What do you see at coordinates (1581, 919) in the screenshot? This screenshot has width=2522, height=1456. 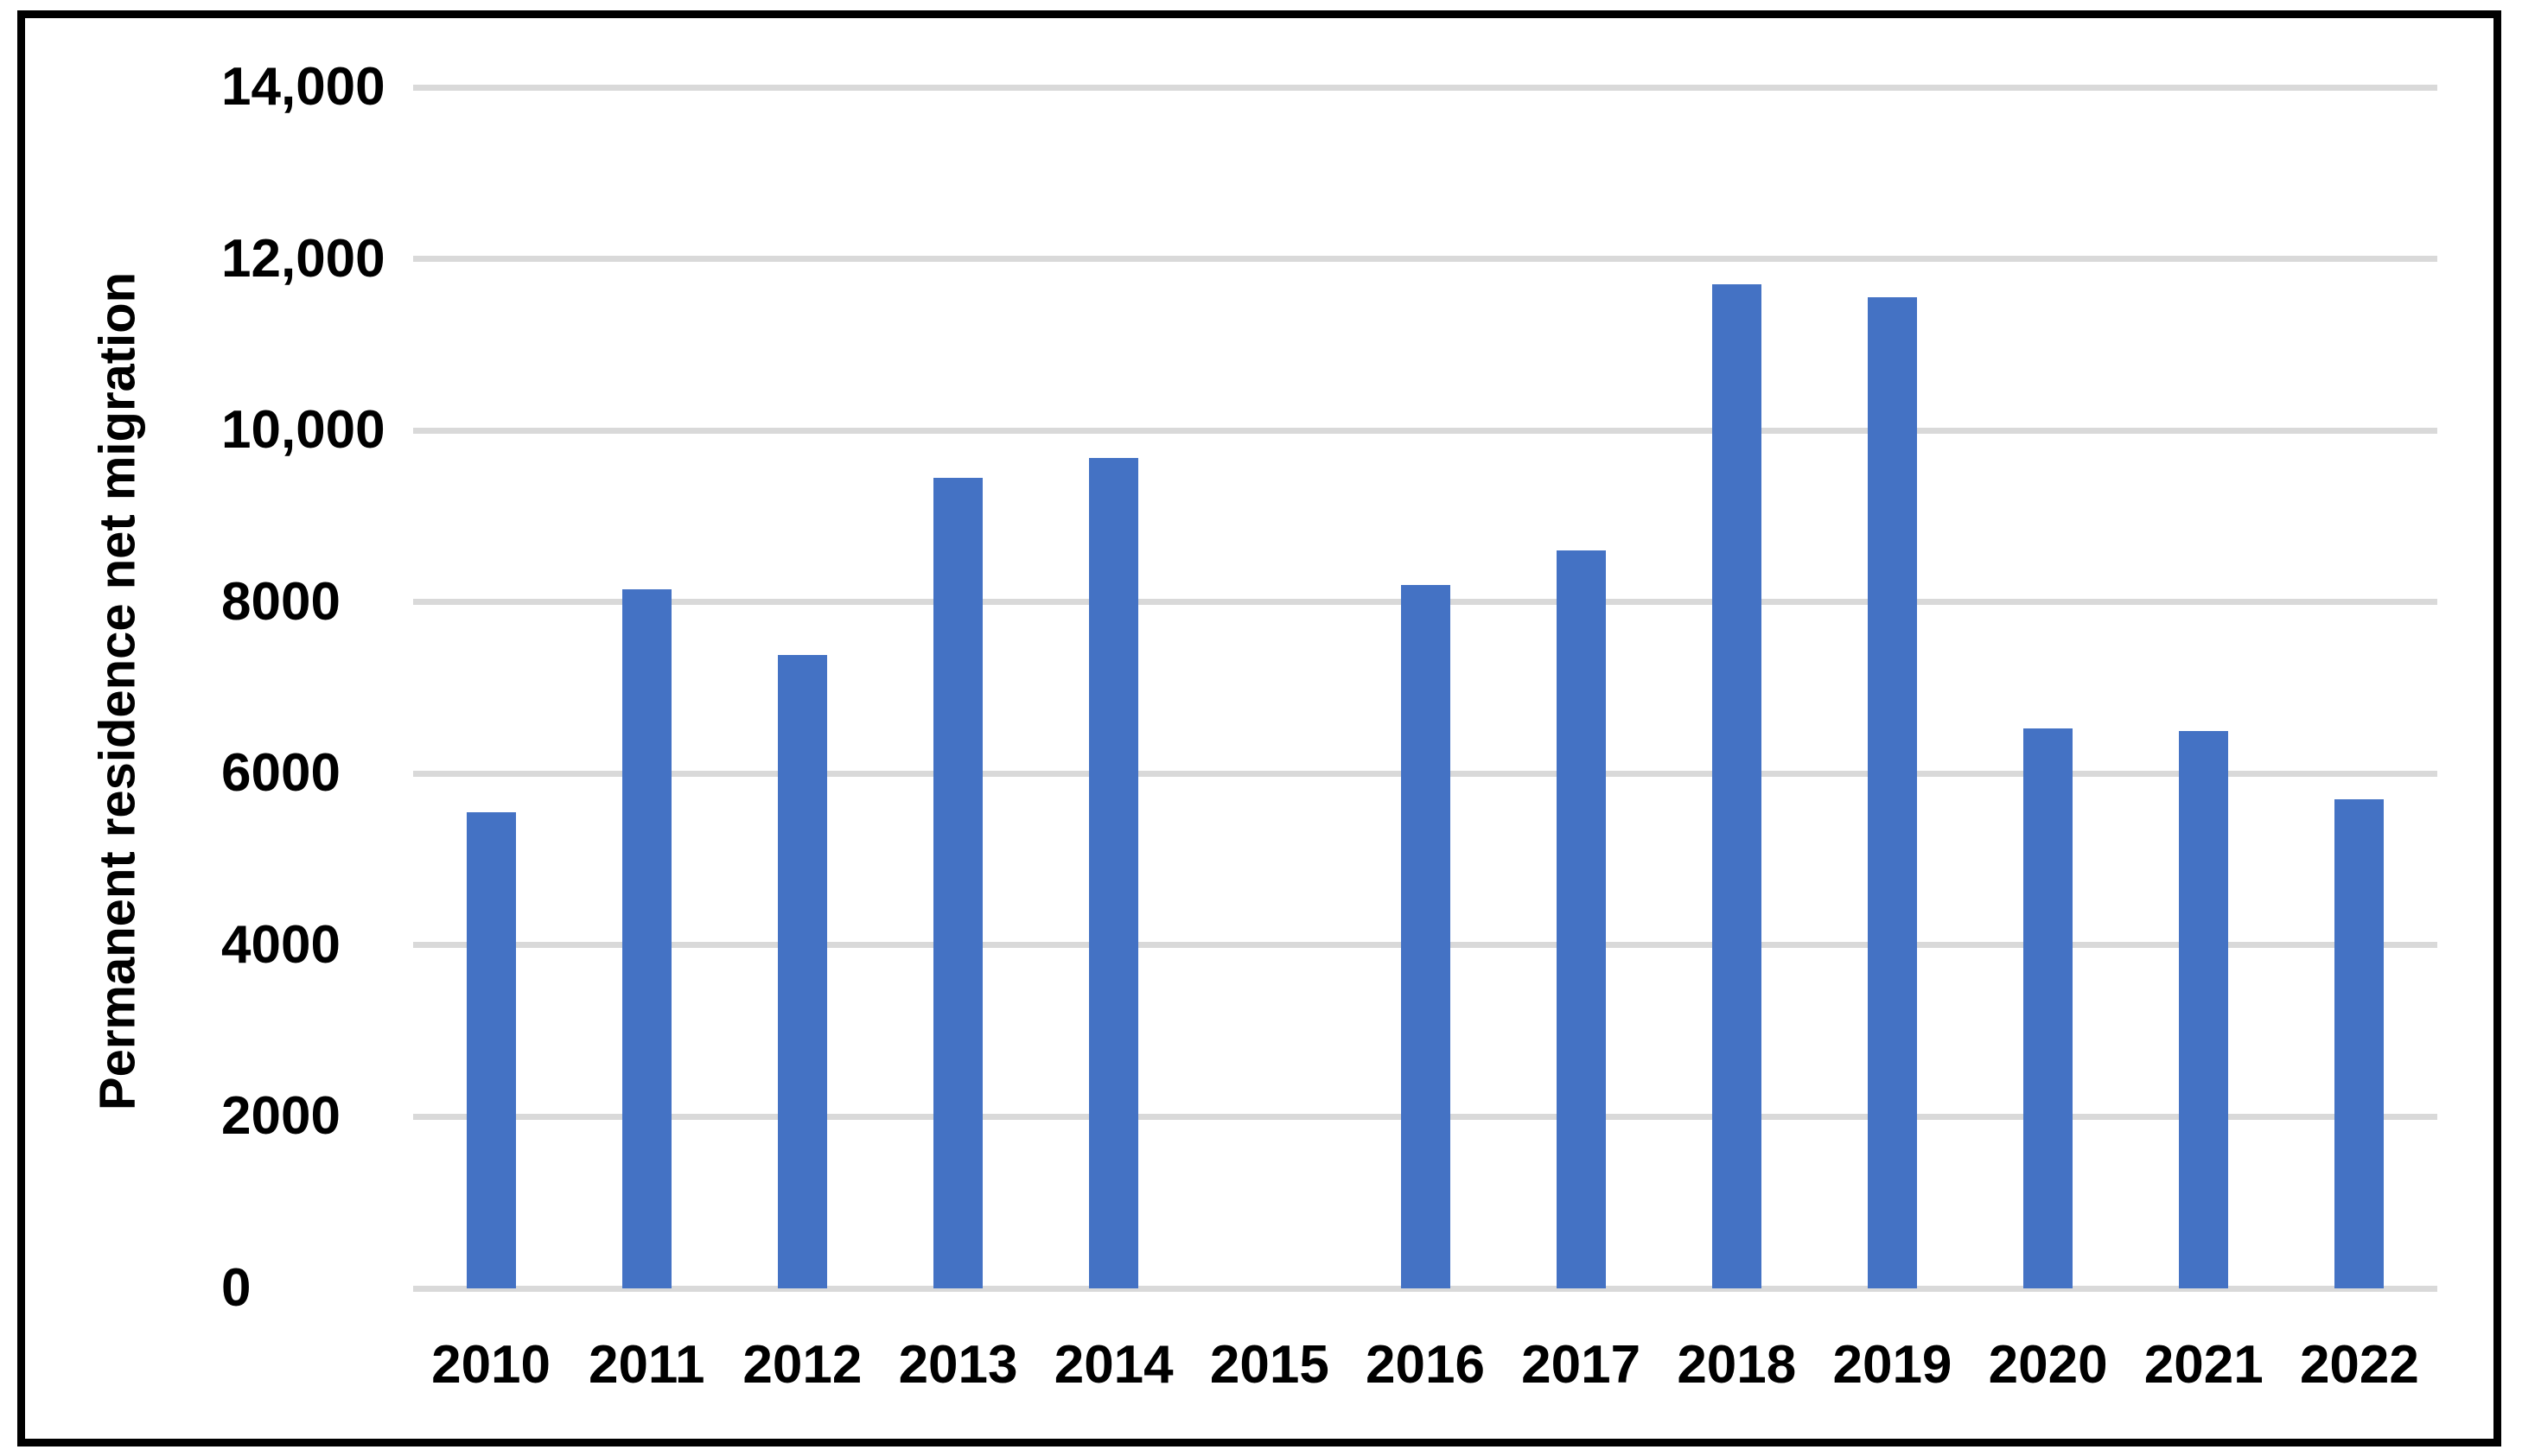 I see `bar-2017` at bounding box center [1581, 919].